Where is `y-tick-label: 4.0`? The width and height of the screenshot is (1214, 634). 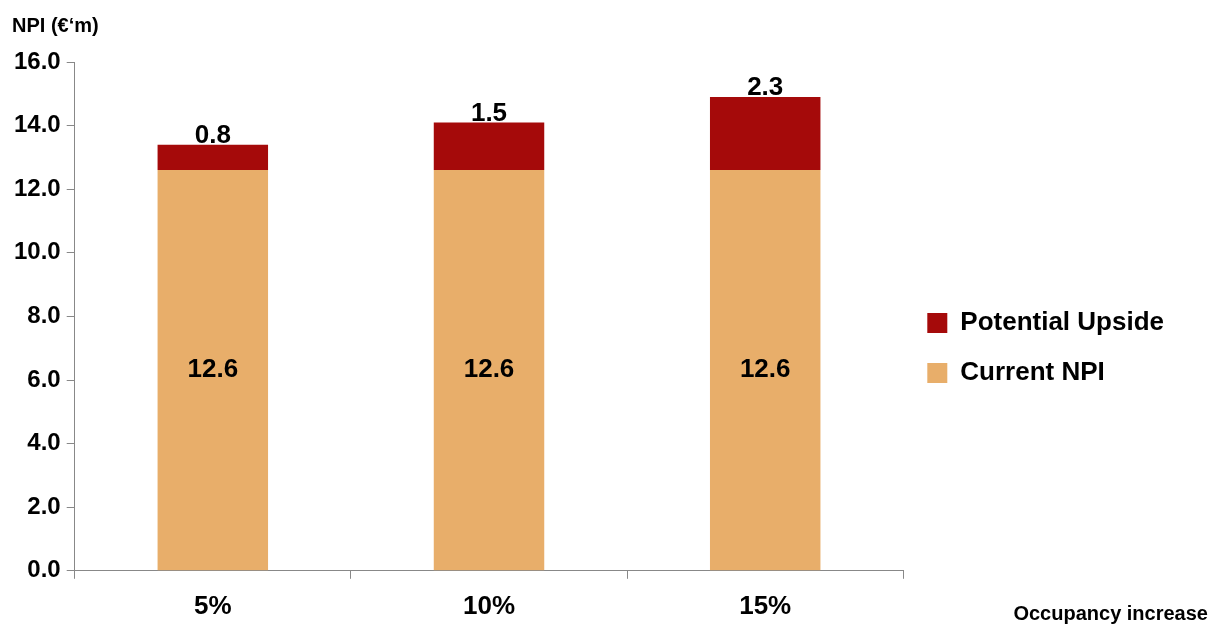
y-tick-label: 4.0 is located at coordinates (44, 442).